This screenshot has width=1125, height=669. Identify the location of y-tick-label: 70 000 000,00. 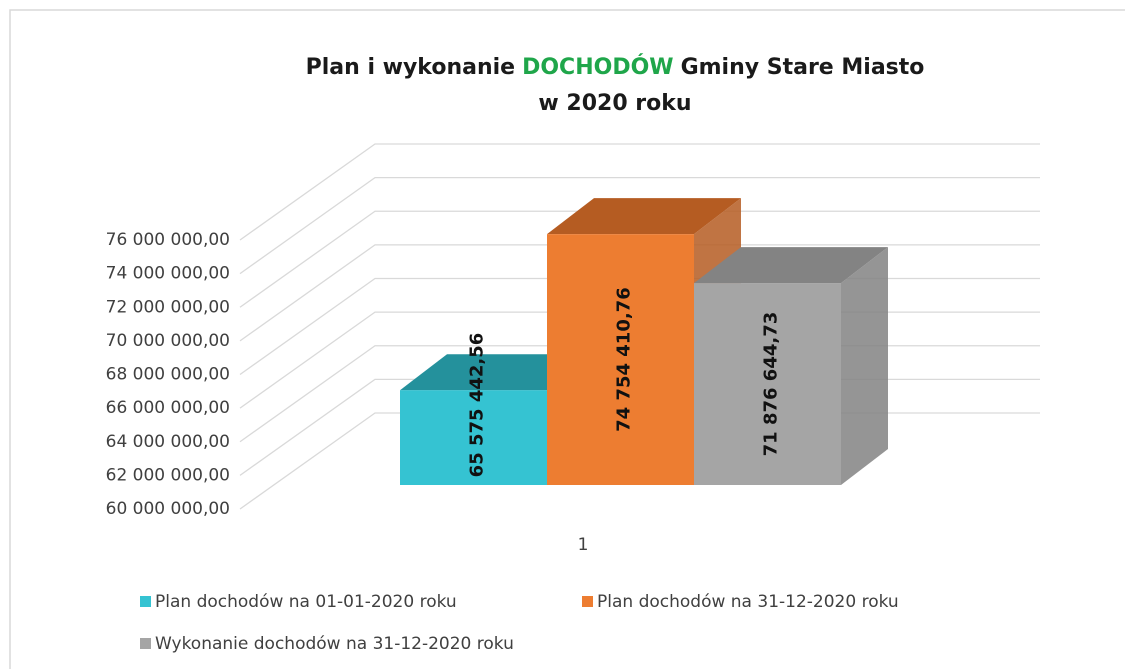
(168, 341).